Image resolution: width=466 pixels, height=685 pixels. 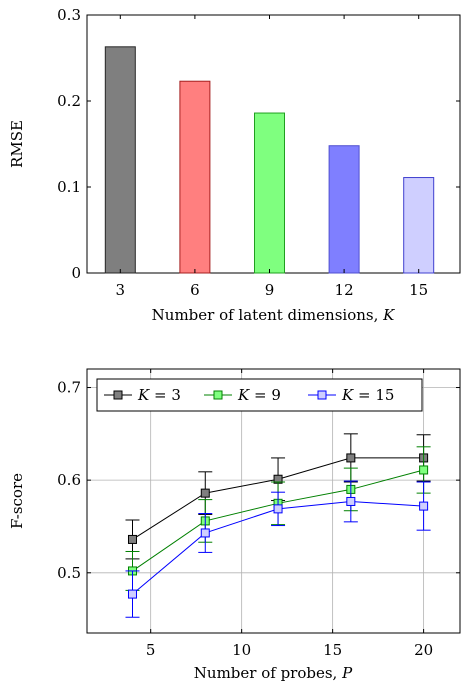 What do you see at coordinates (344, 290) in the screenshot?
I see `x-tick-label: 12` at bounding box center [344, 290].